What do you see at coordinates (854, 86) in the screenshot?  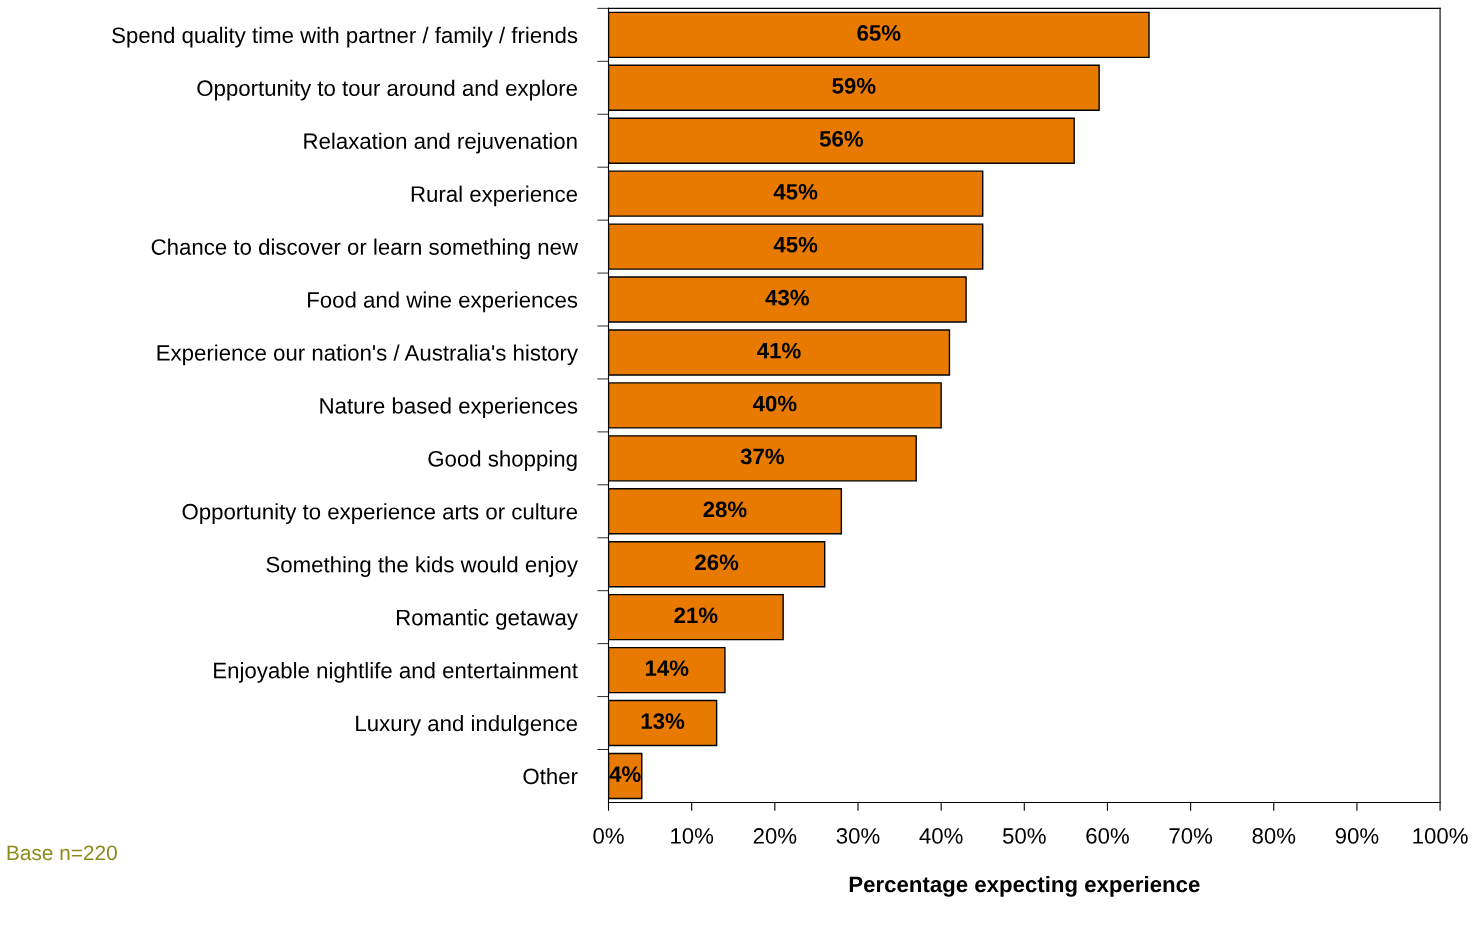 I see `data-label: 59%` at bounding box center [854, 86].